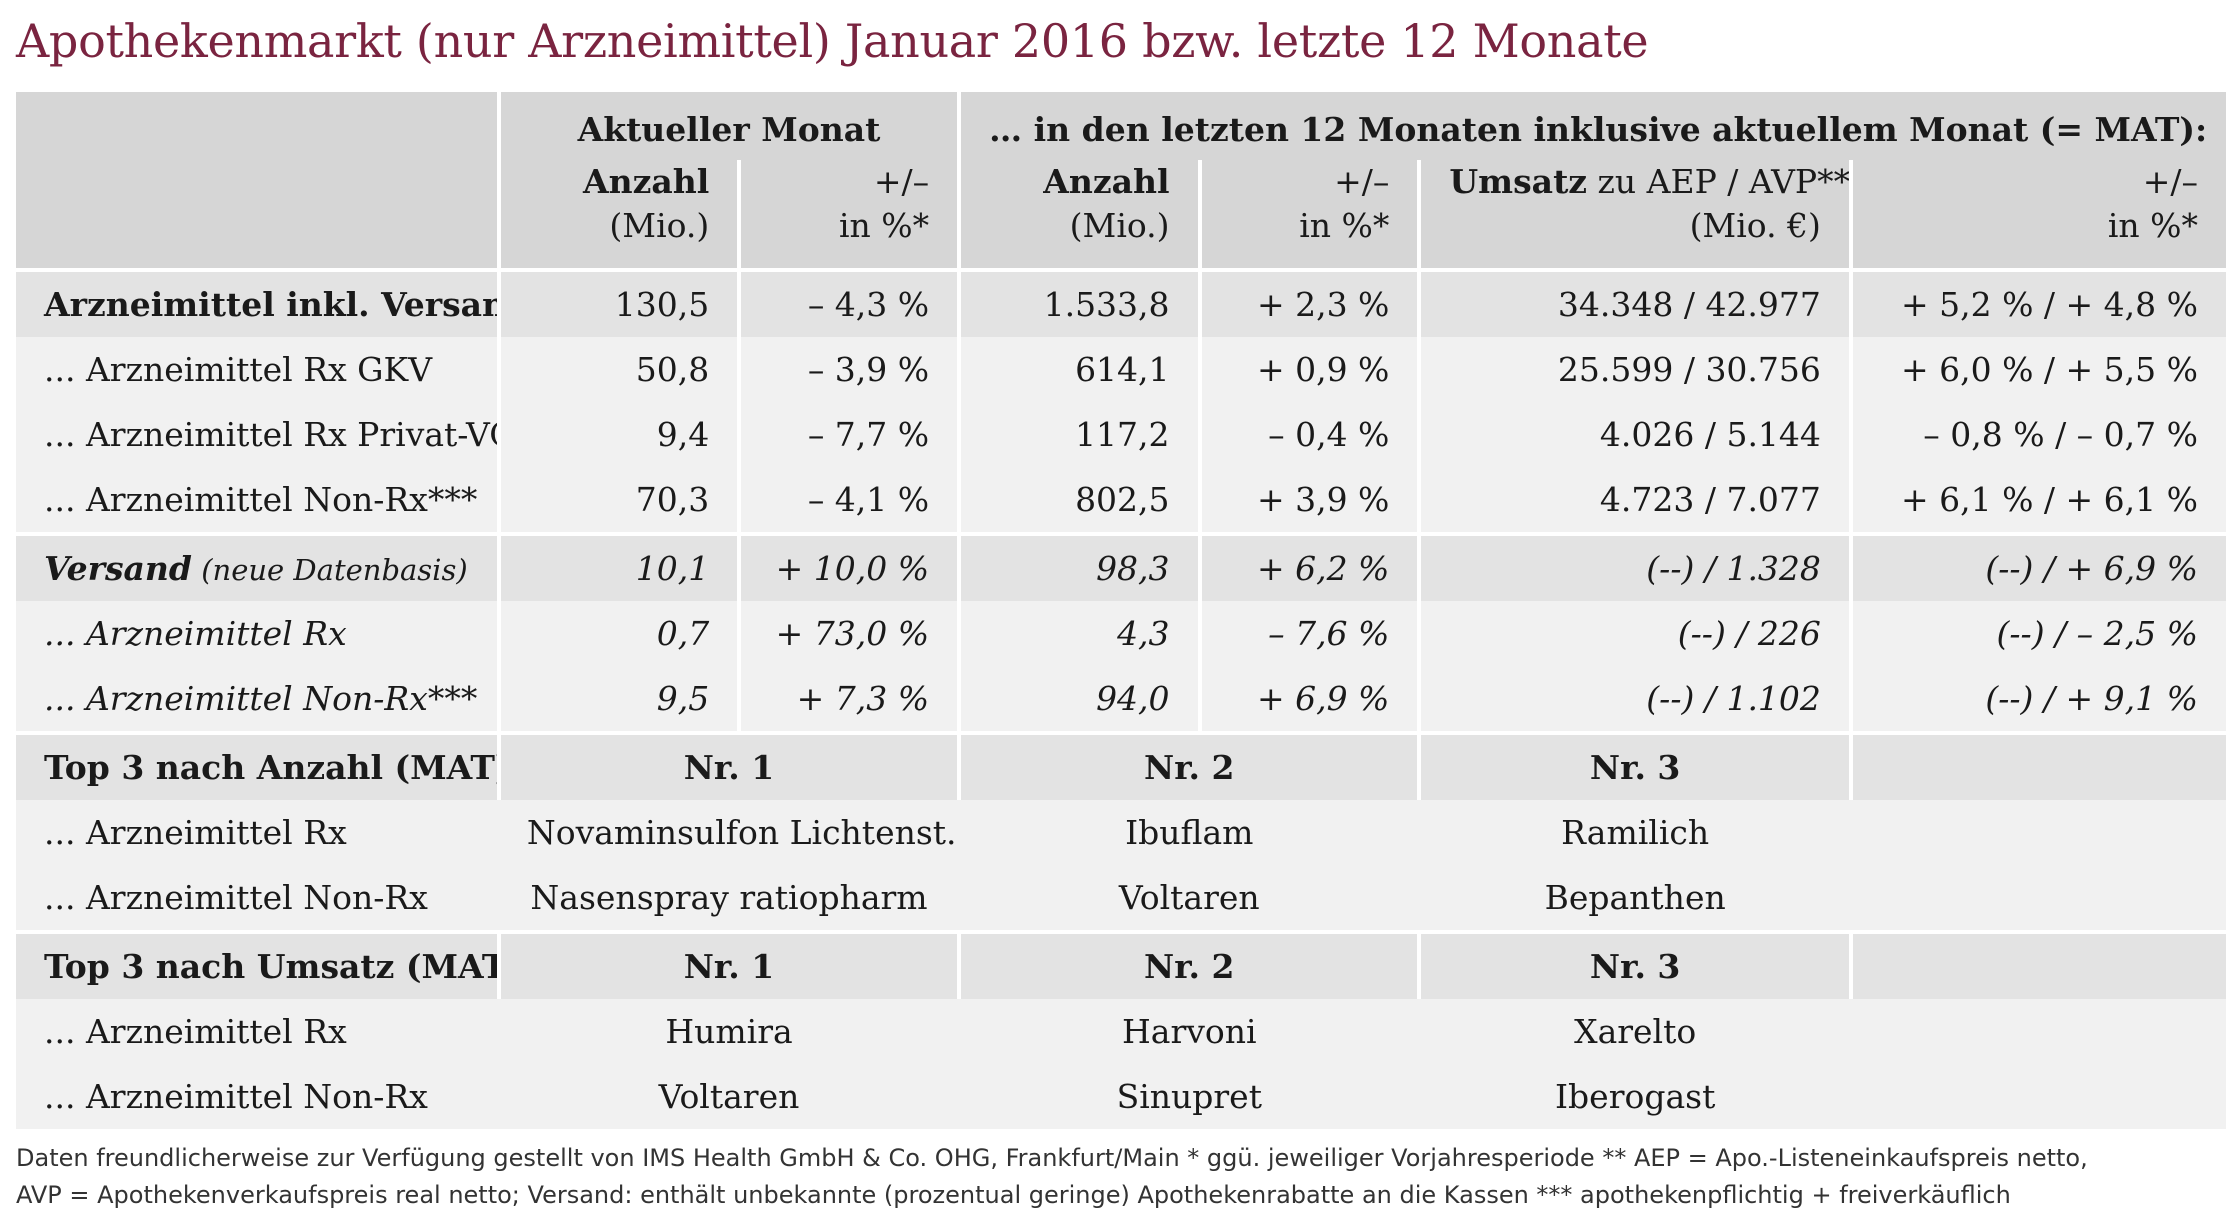  What do you see at coordinates (1634, 566) in the screenshot?
I see `cell-umsatz: (--) / 1.328` at bounding box center [1634, 566].